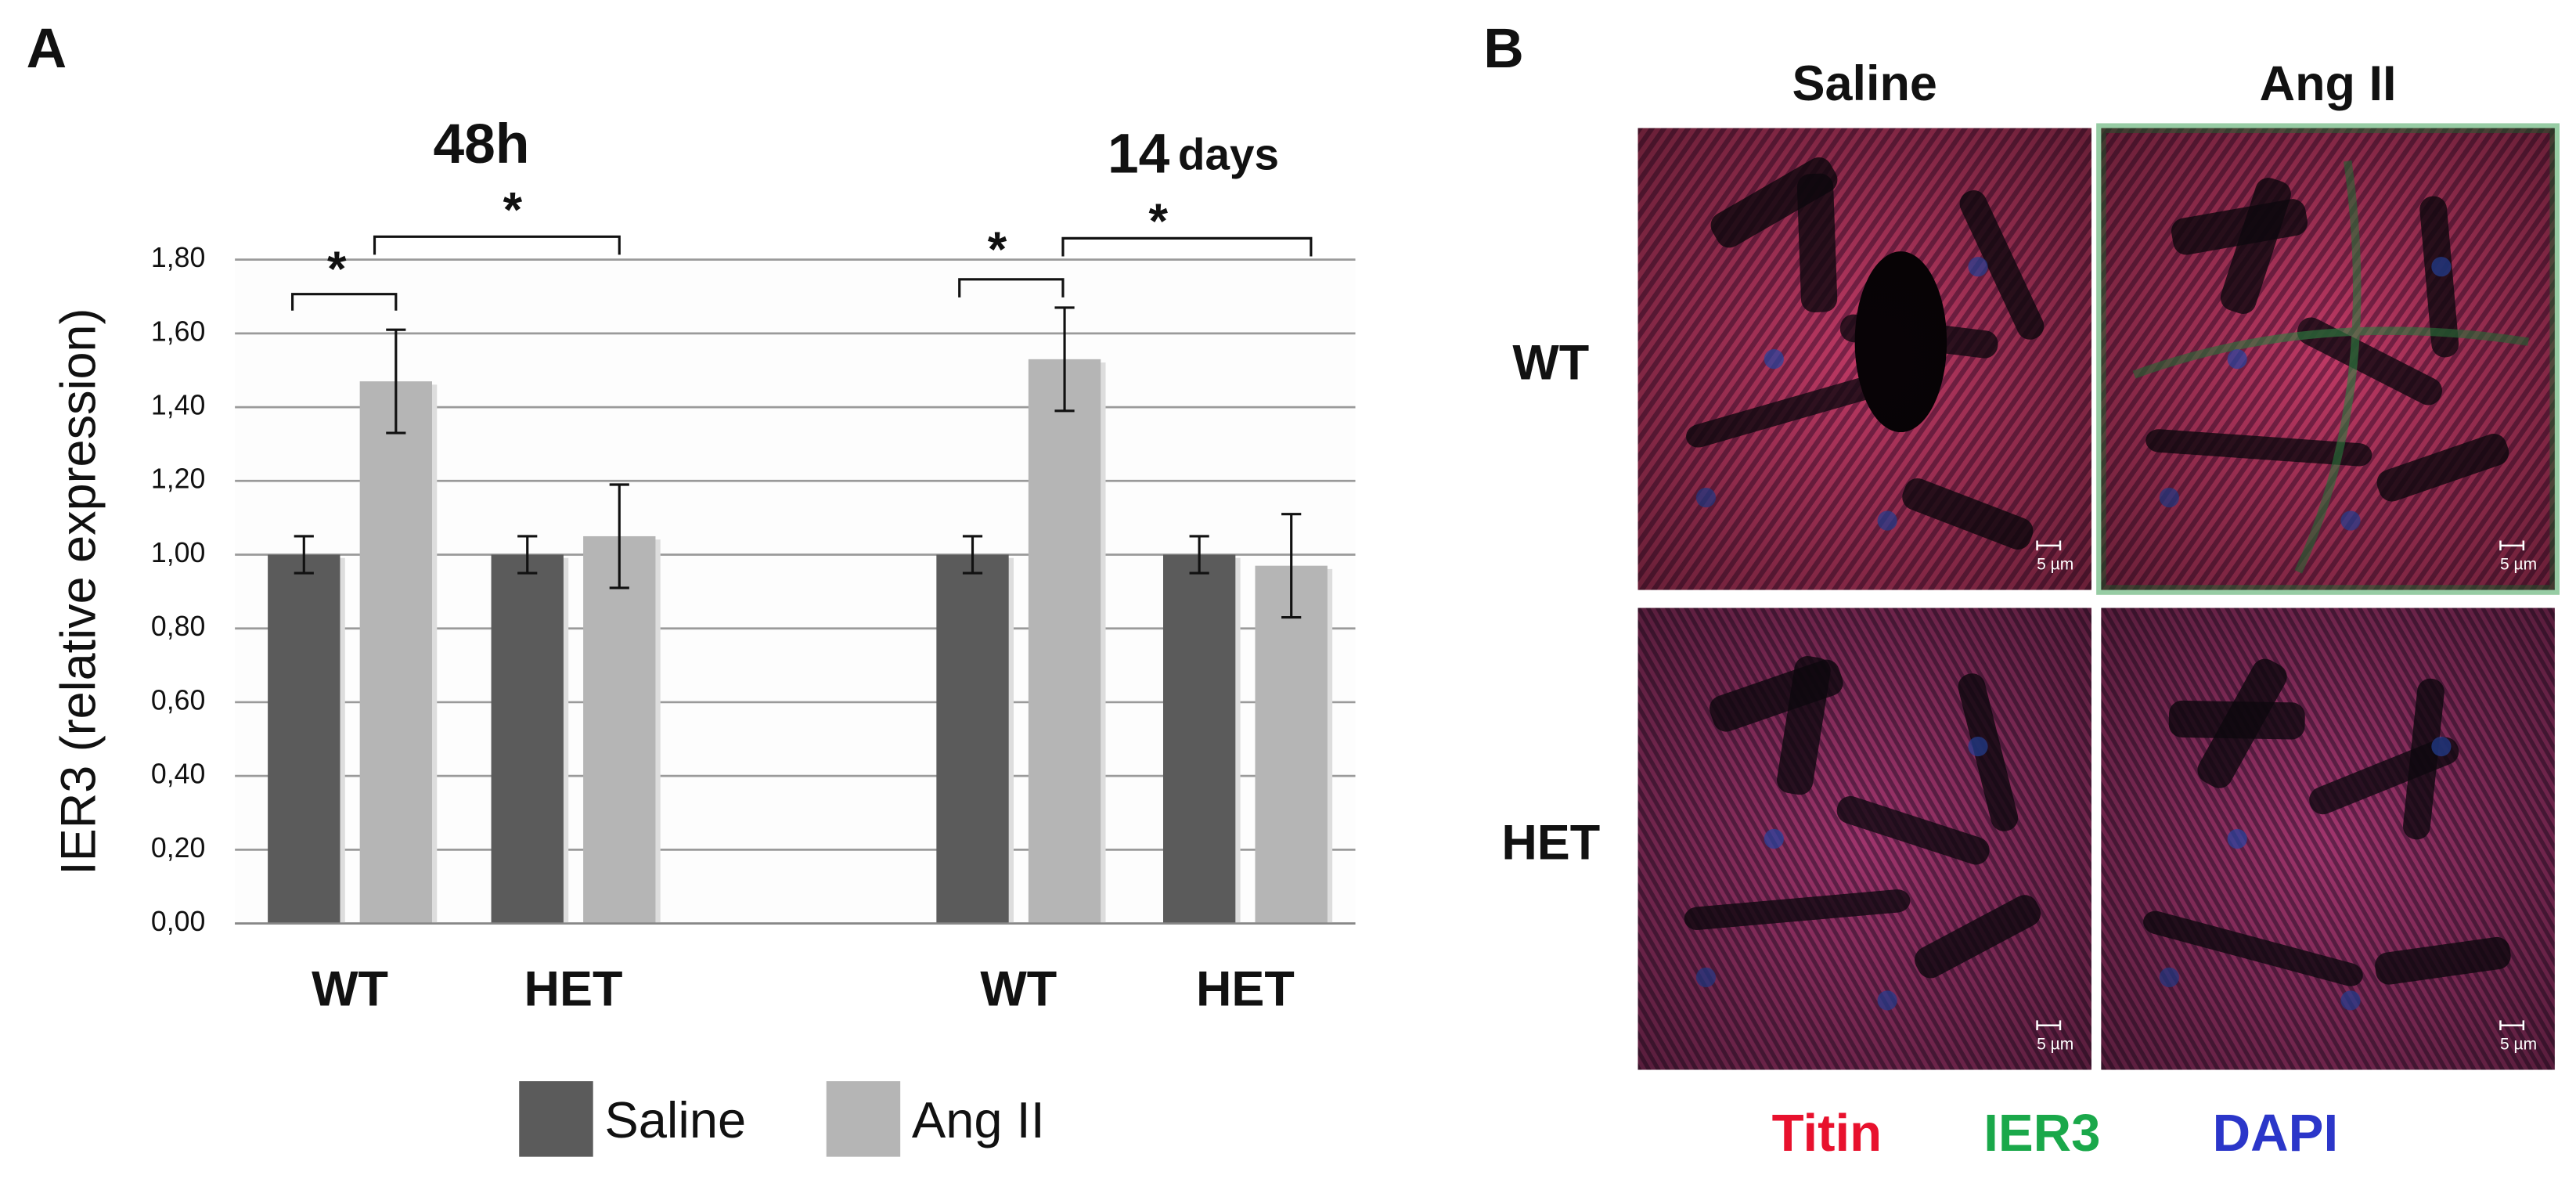 The width and height of the screenshot is (2576, 1179). Describe the element at coordinates (178, 848) in the screenshot. I see `y-tick-label: 0,20` at that location.